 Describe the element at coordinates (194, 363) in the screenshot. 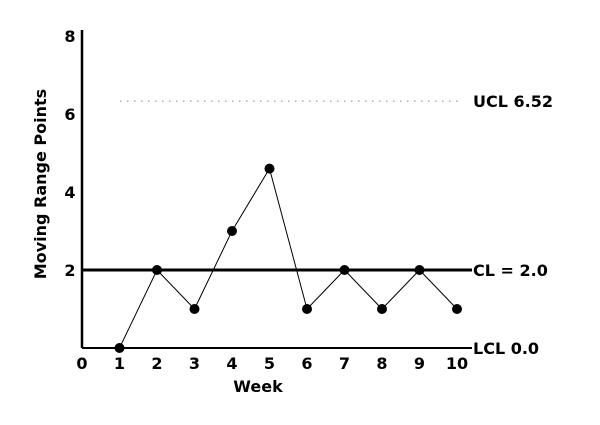

I see `x-tick-label: 3` at that location.